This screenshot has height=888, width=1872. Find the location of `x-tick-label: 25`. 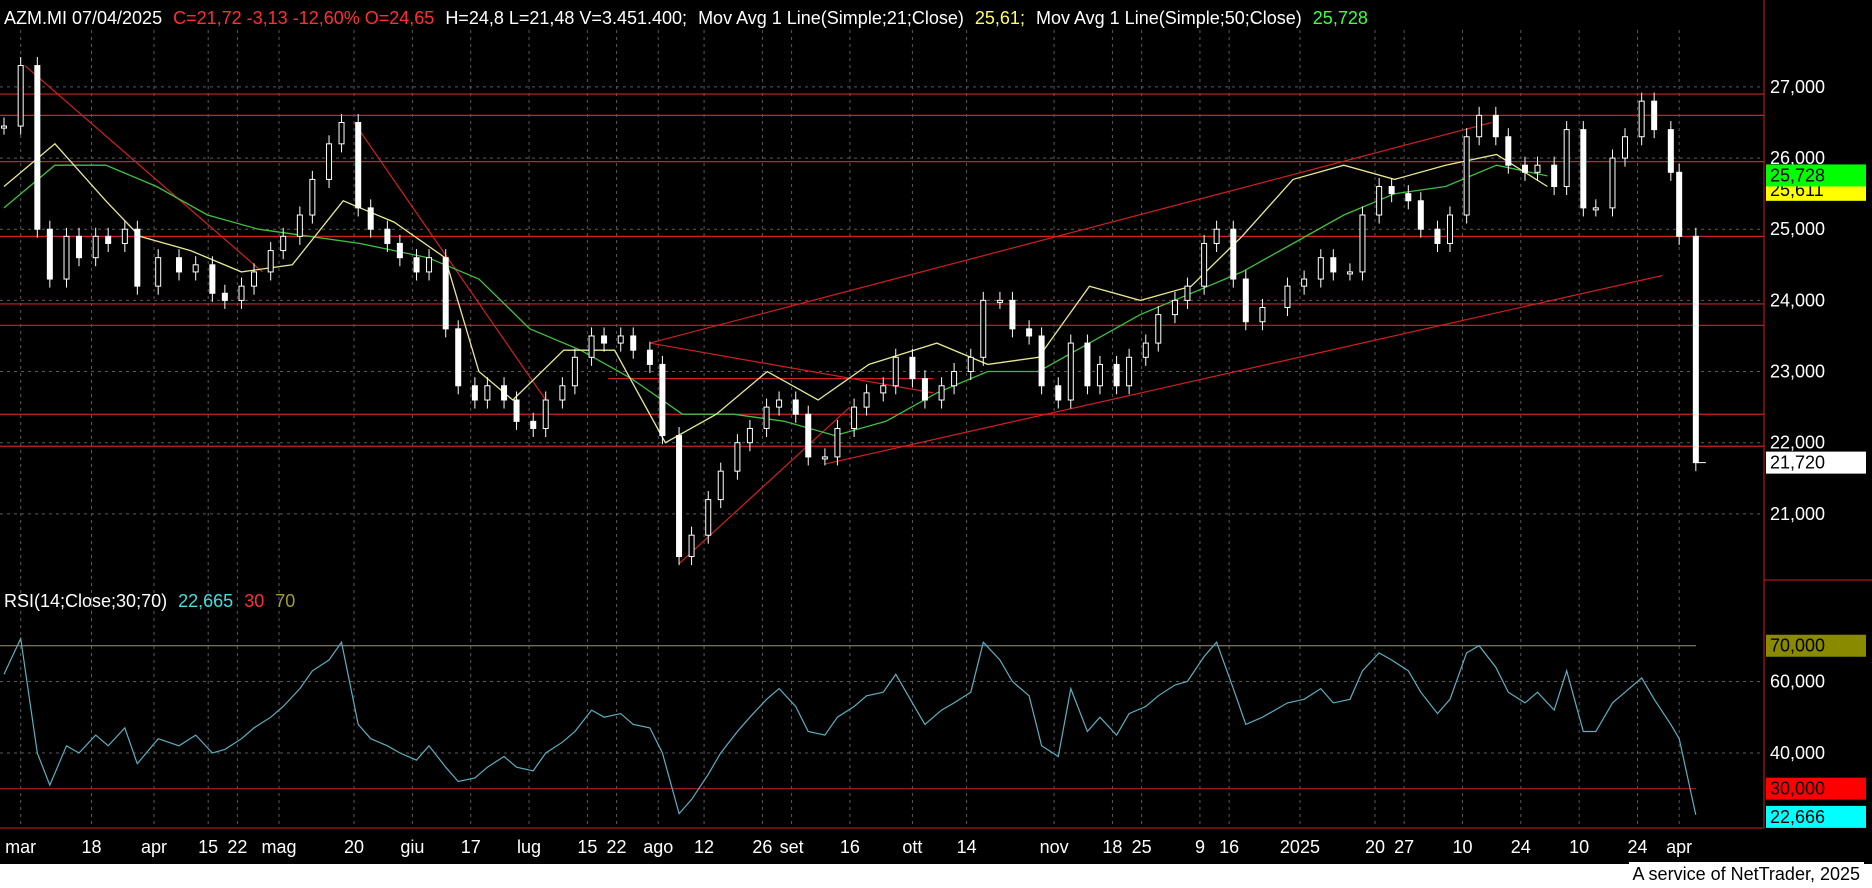

x-tick-label: 25 is located at coordinates (1142, 847).